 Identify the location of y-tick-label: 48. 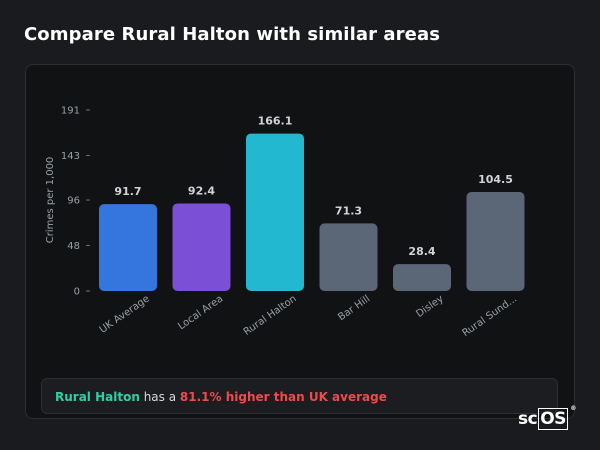
(73, 246).